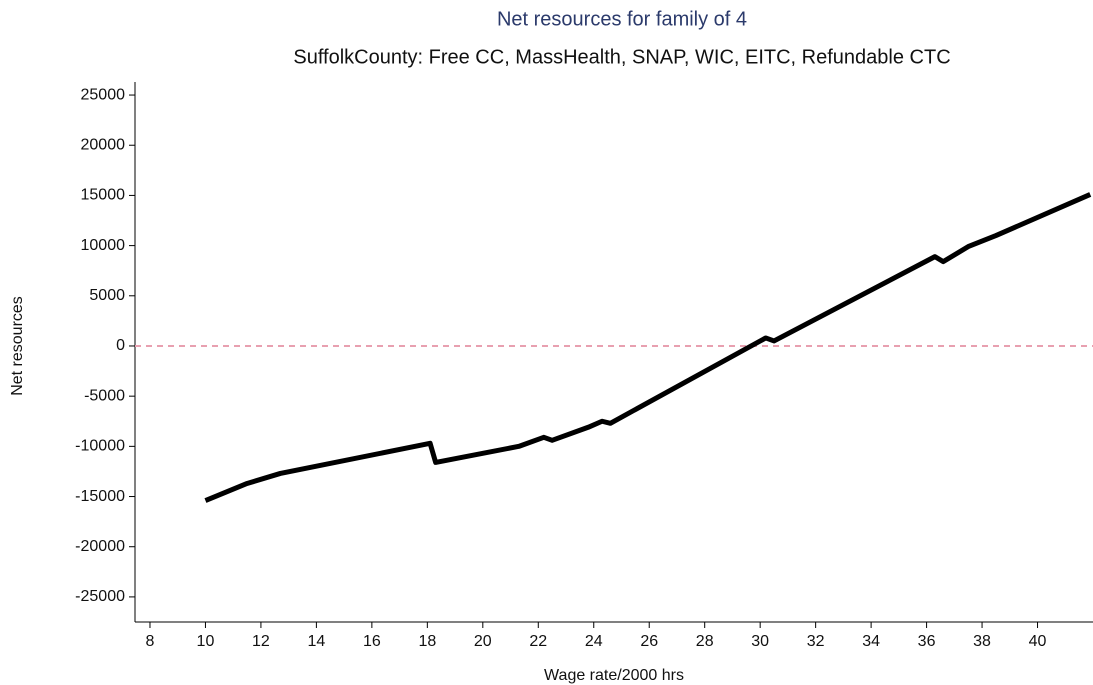 The width and height of the screenshot is (1093, 685). I want to click on x-tick-label: 8, so click(150, 641).